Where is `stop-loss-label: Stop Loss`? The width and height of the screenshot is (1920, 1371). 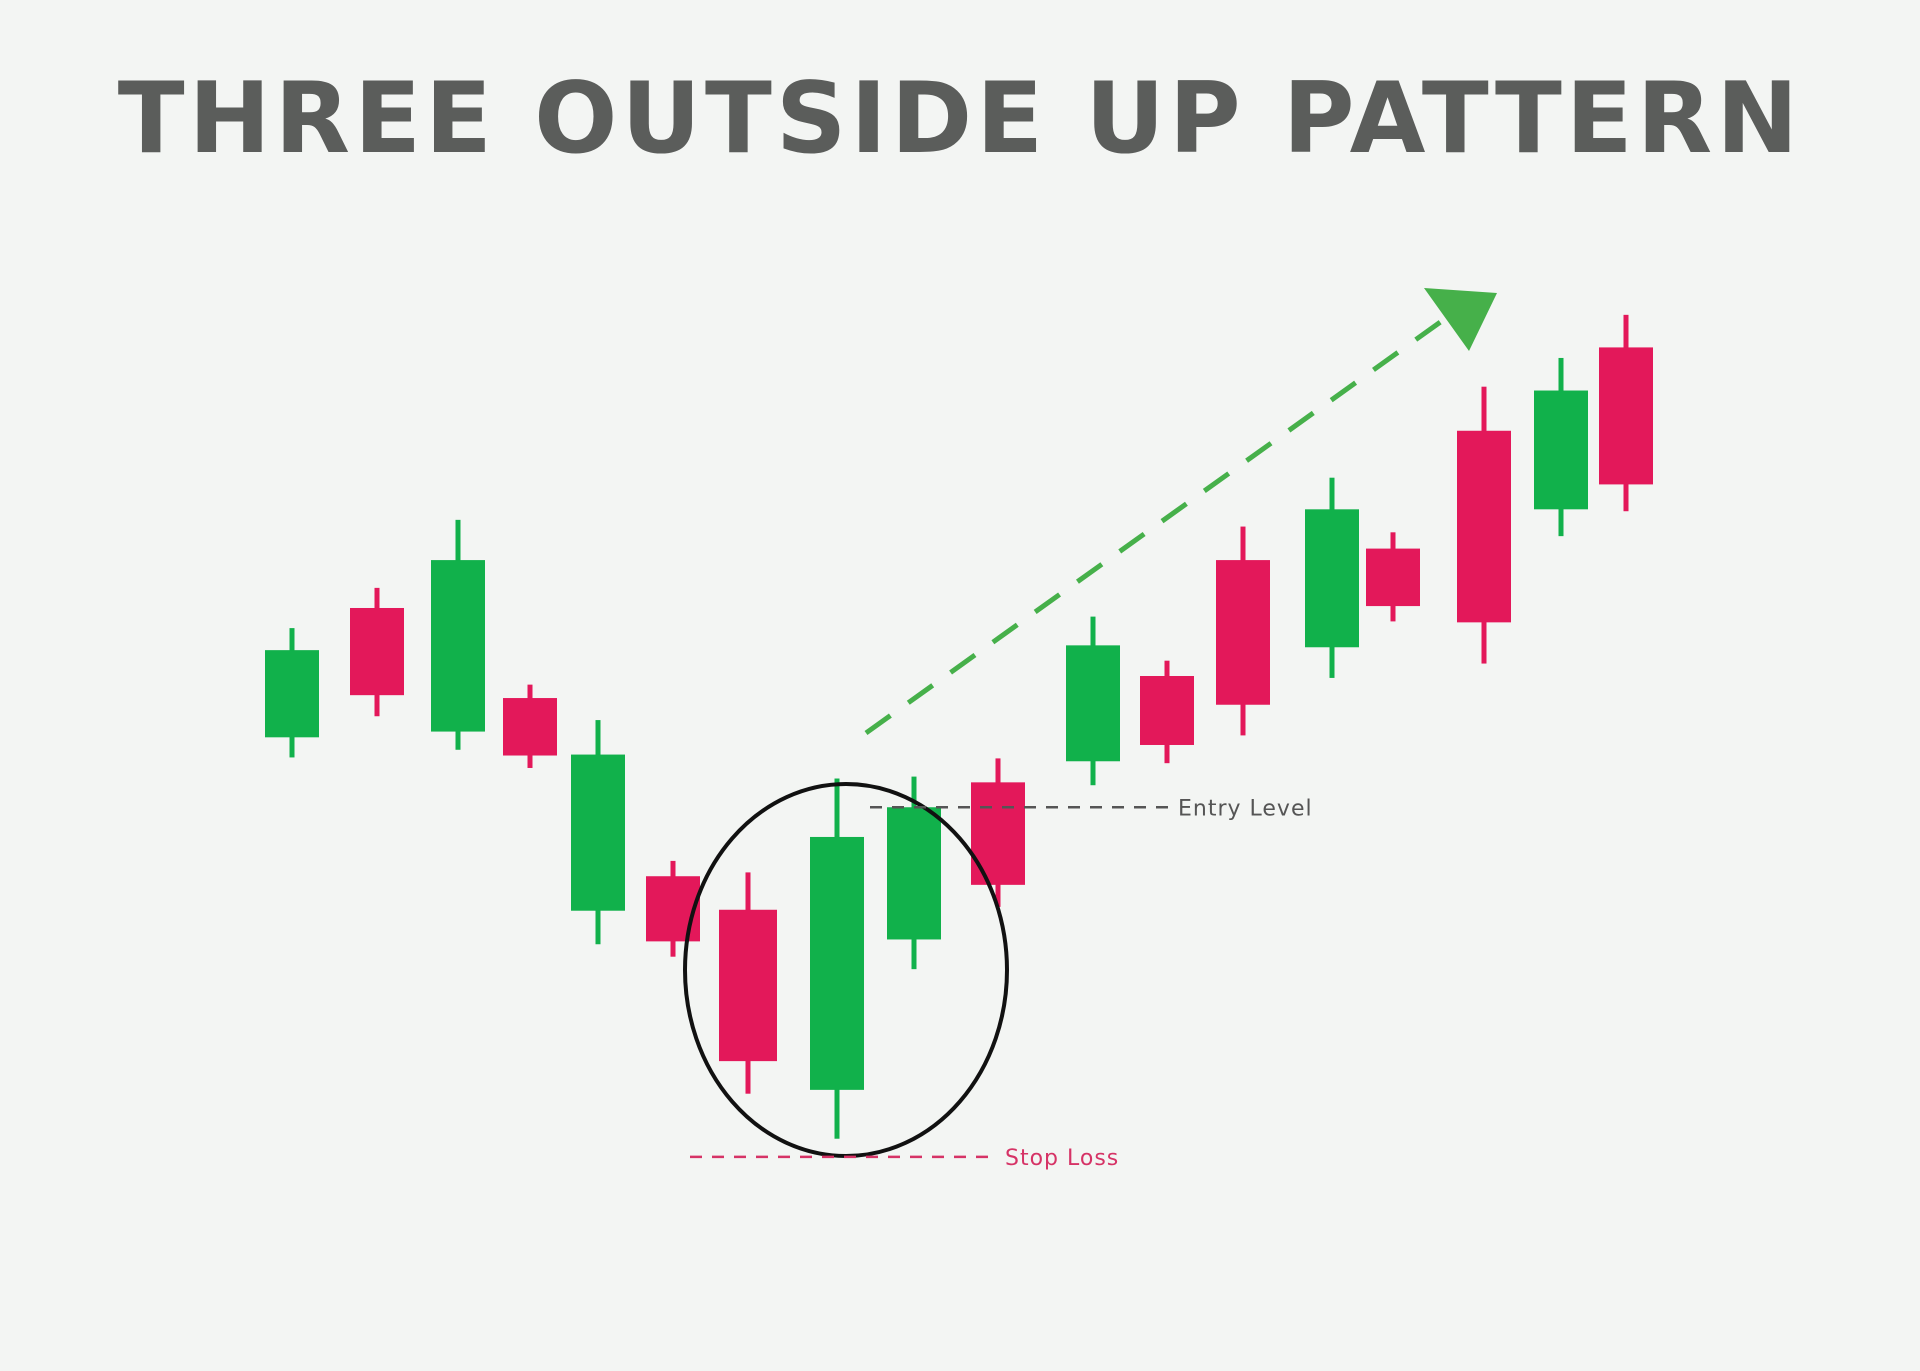
stop-loss-label: Stop Loss is located at coordinates (1062, 1158).